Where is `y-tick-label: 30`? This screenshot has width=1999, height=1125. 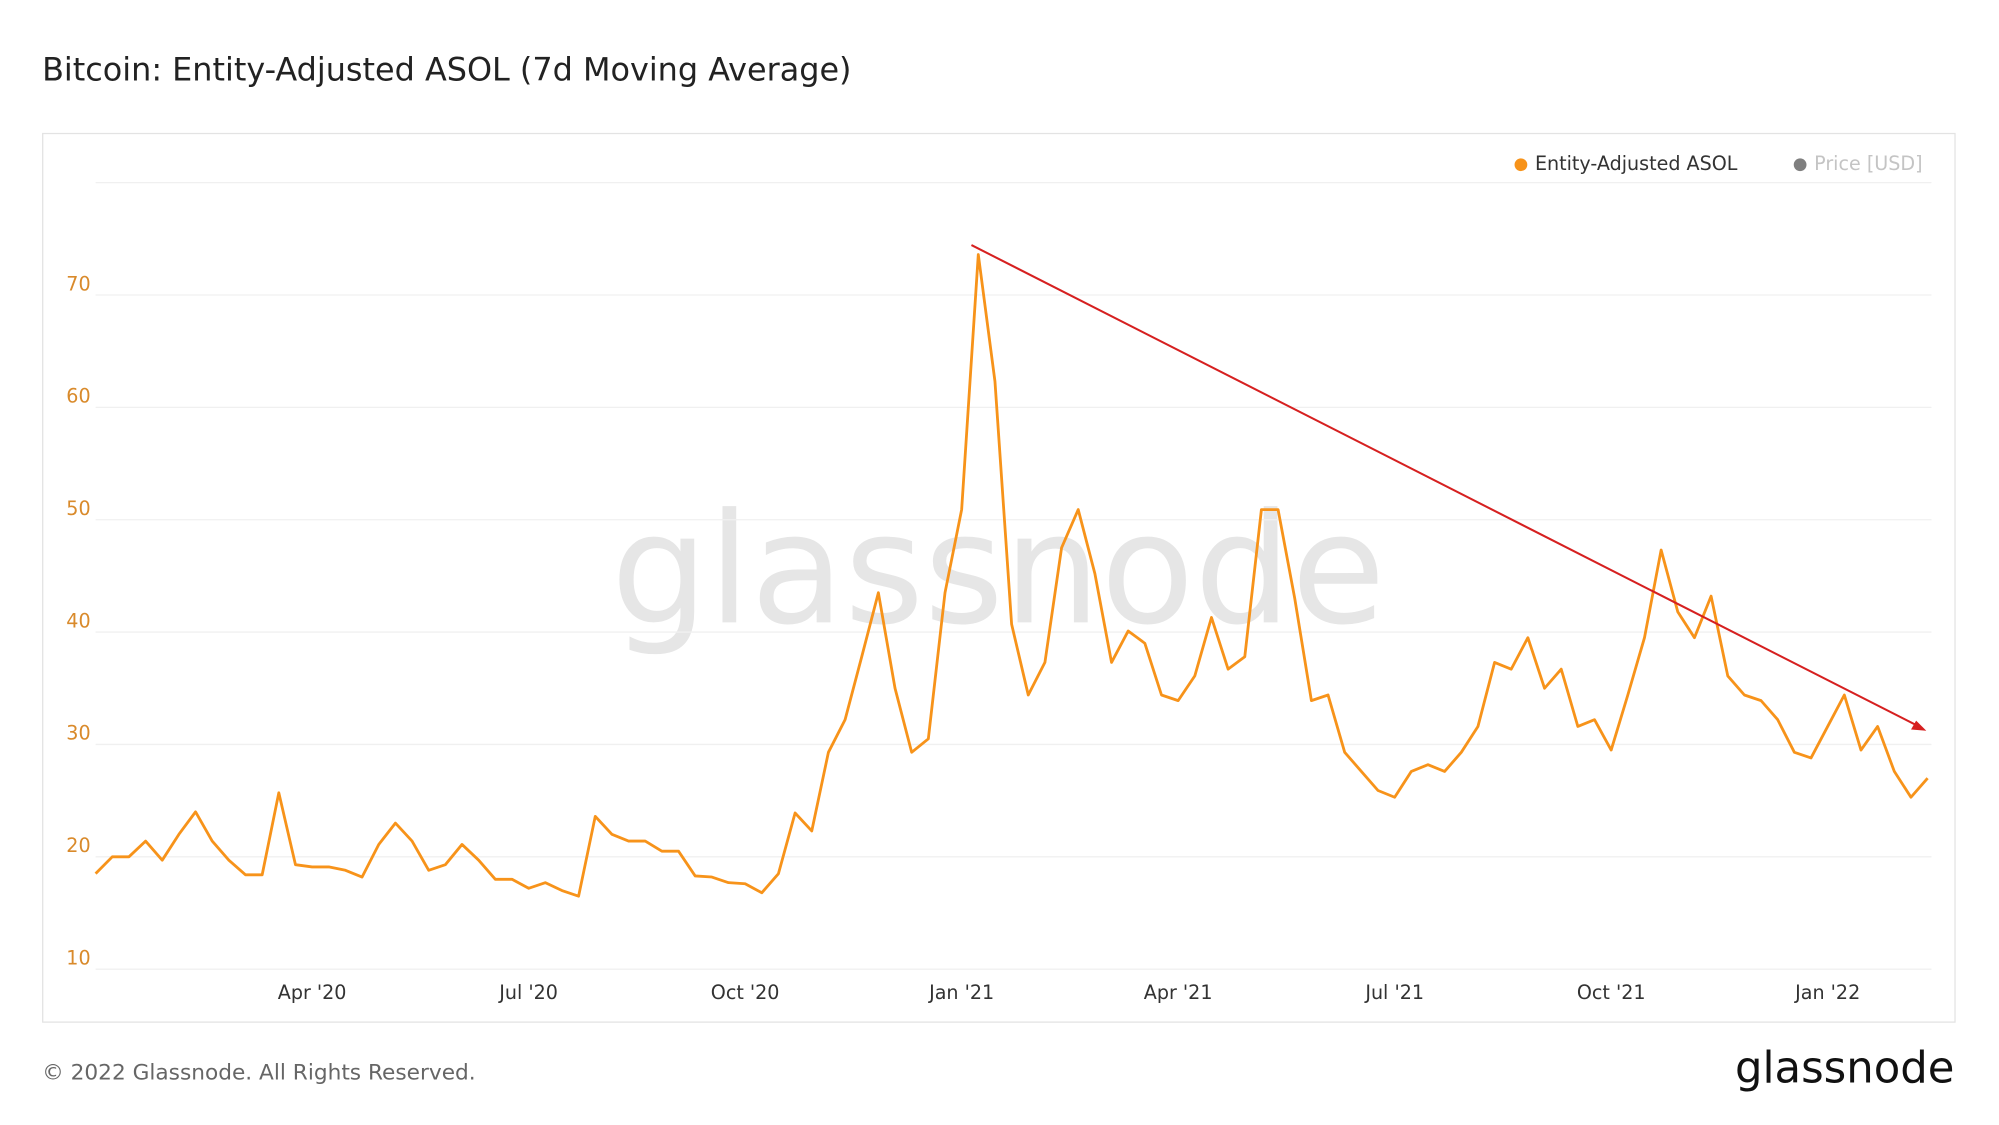 y-tick-label: 30 is located at coordinates (78, 733).